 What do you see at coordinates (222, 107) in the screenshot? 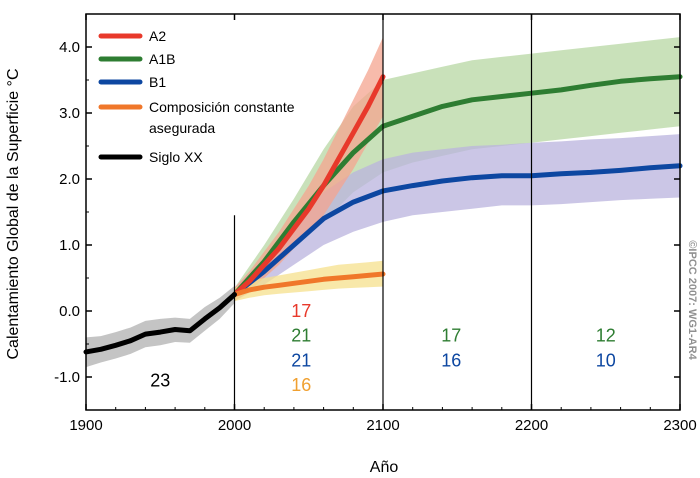
I see `legend-label-composicion-constante-asegurada: Composición constante` at bounding box center [222, 107].